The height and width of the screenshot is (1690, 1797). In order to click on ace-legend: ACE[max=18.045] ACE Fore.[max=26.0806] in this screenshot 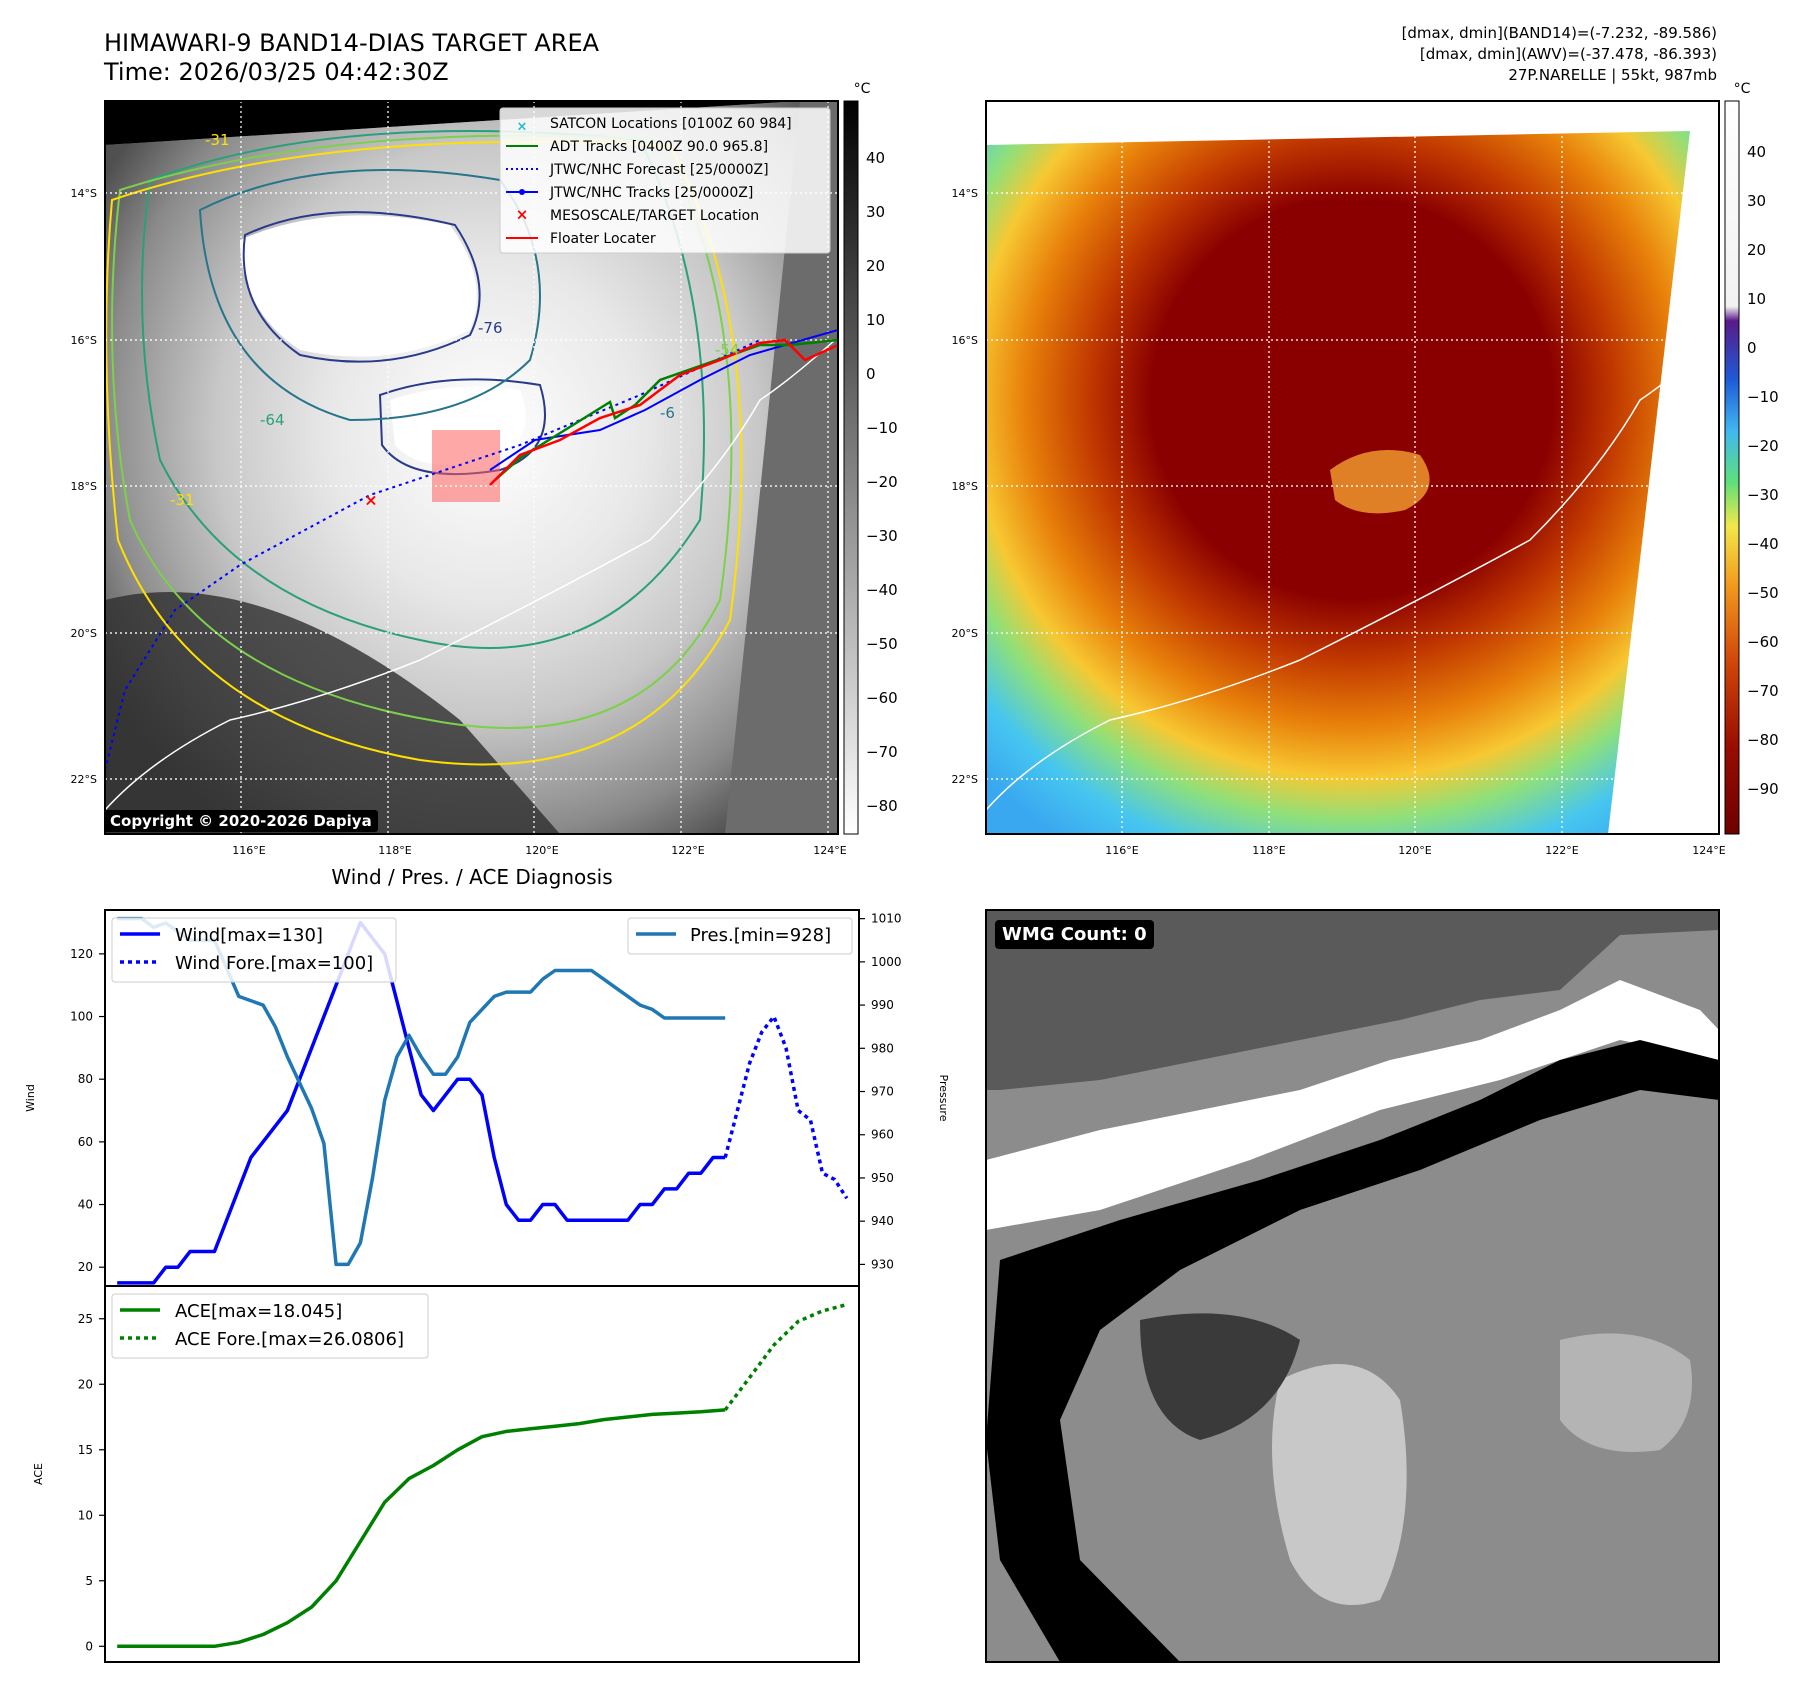, I will do `click(270, 1326)`.